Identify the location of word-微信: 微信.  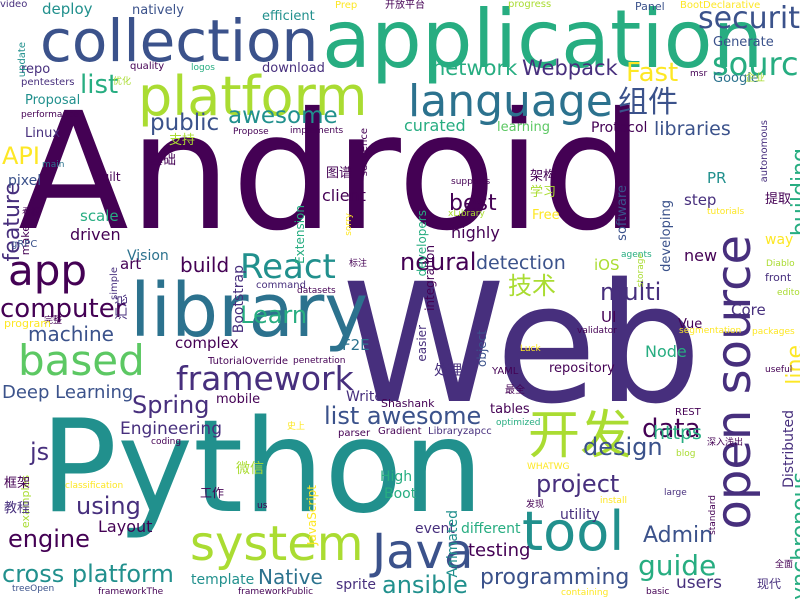
(250, 469).